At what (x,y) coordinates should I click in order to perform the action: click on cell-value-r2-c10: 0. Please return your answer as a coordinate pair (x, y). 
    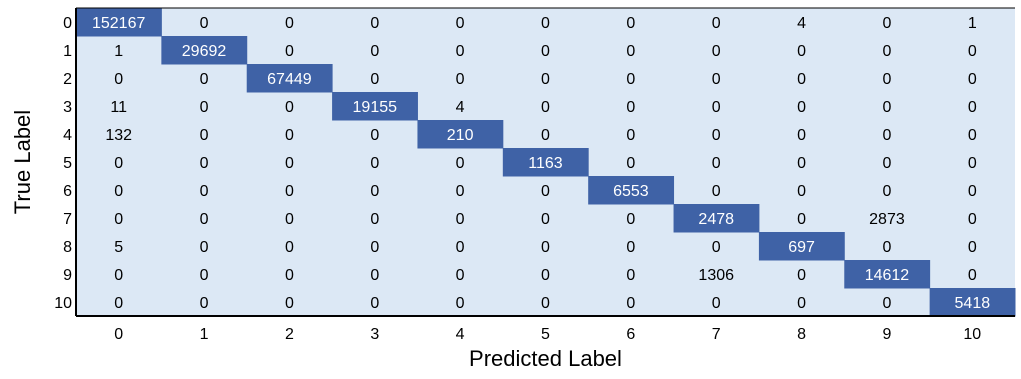
    Looking at the image, I should click on (972, 79).